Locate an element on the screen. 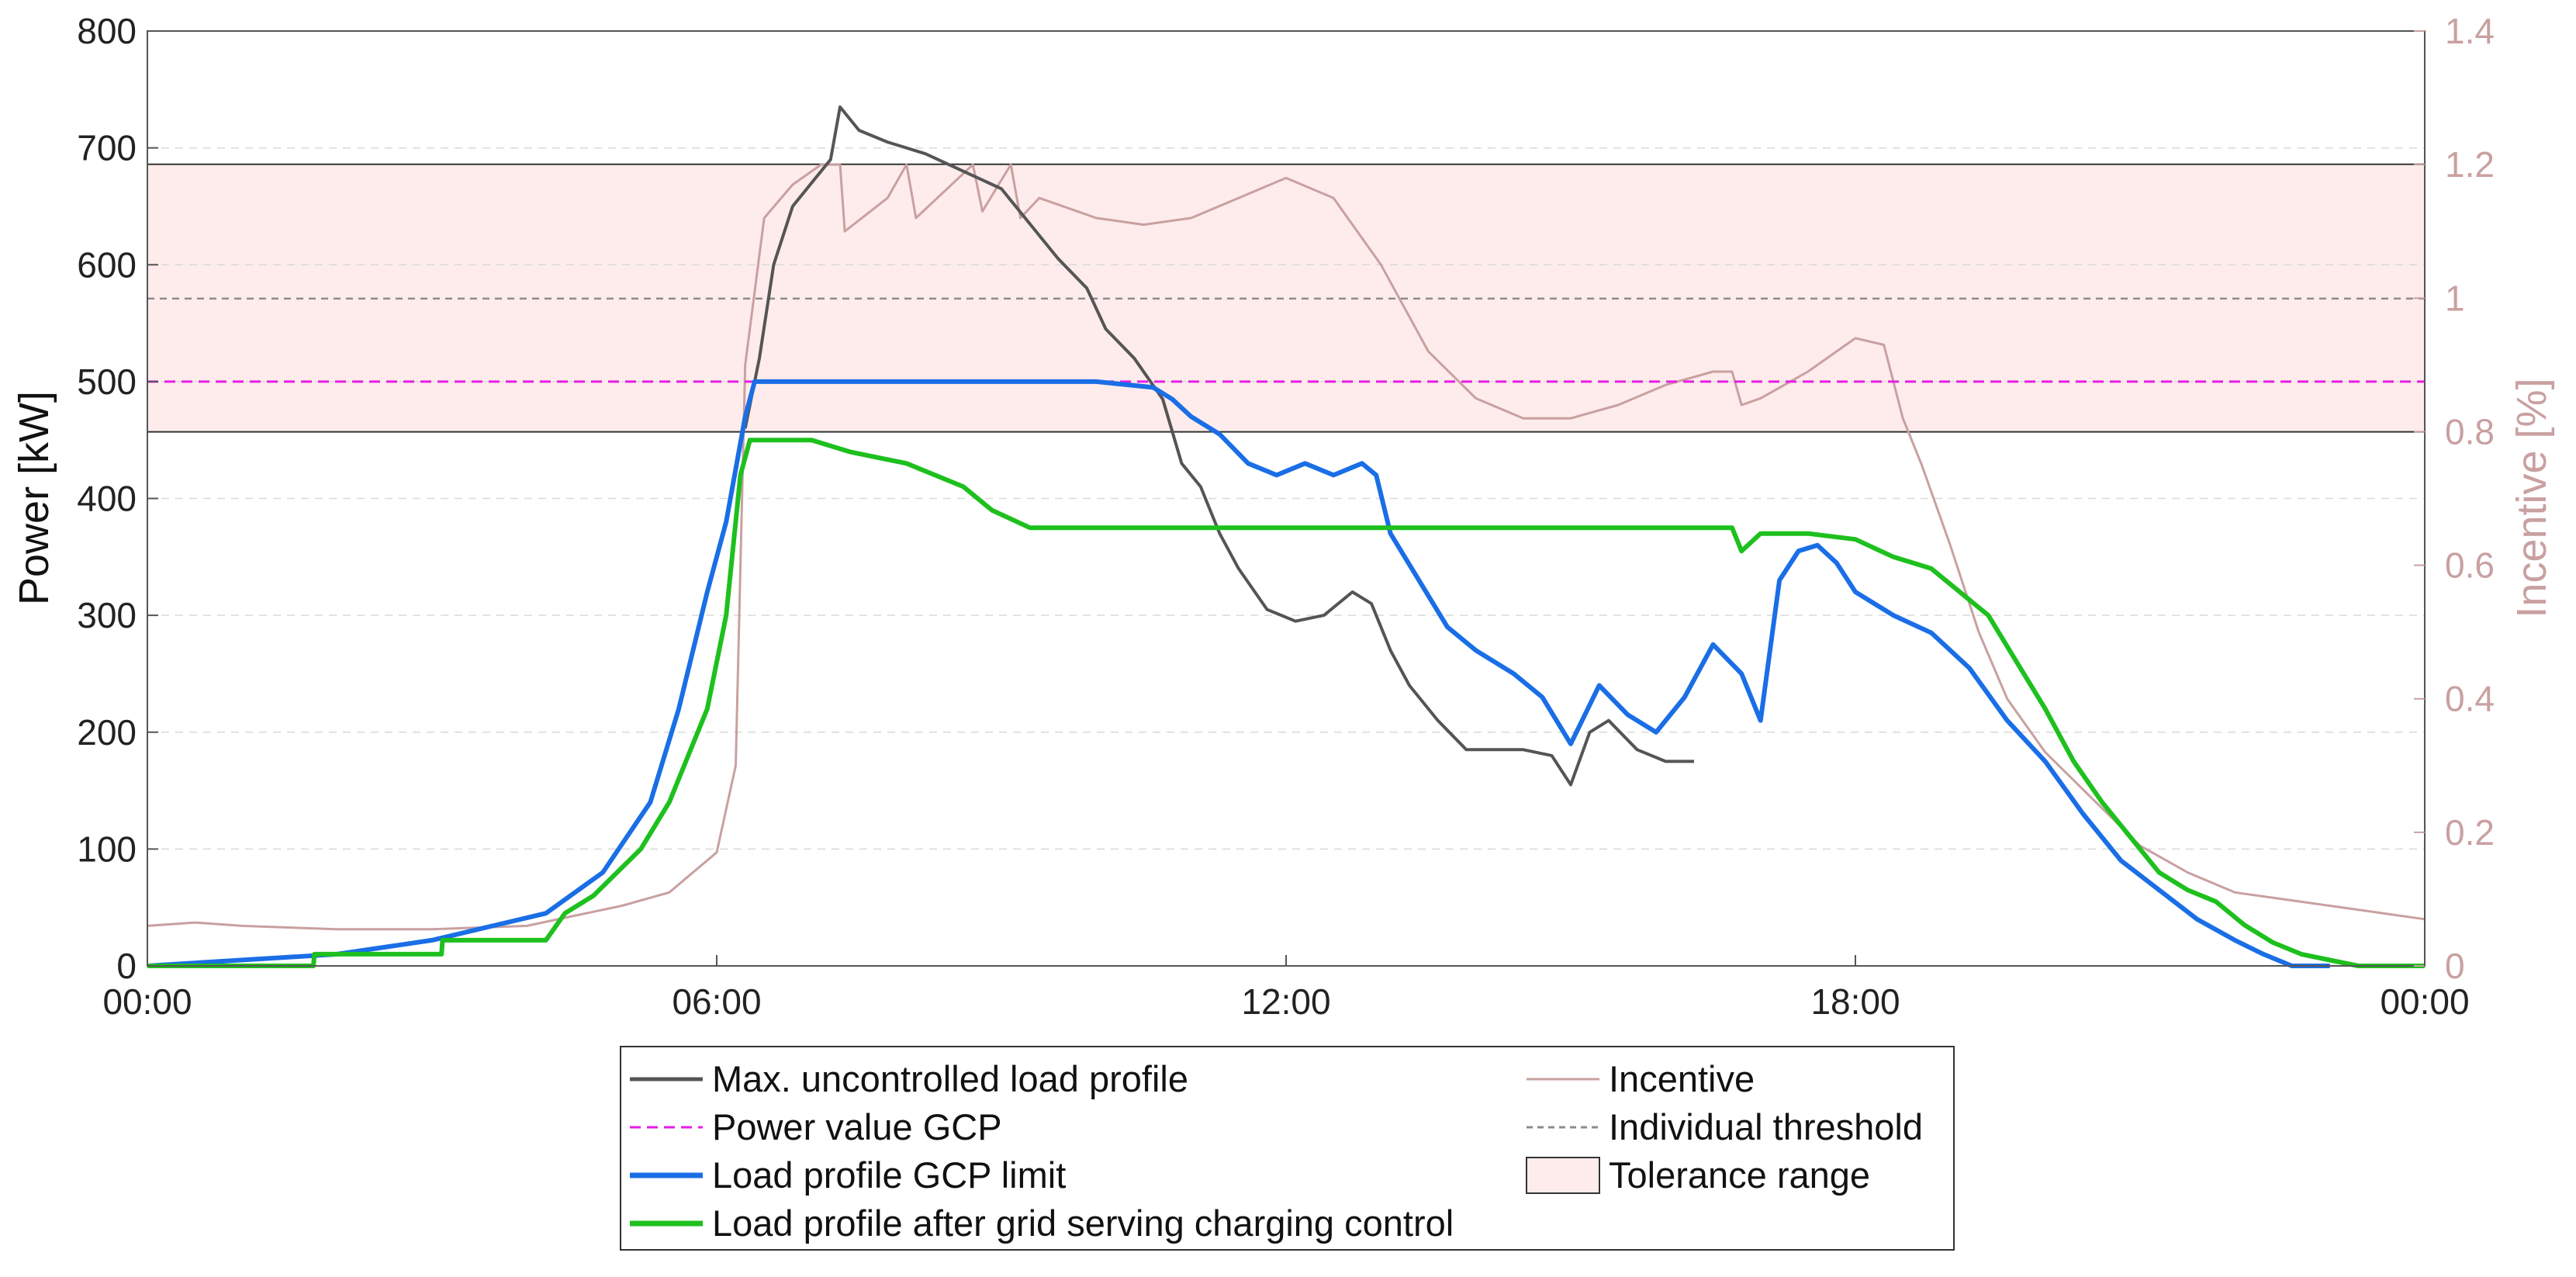  y2-tick-label: 0.8 is located at coordinates (2470, 431).